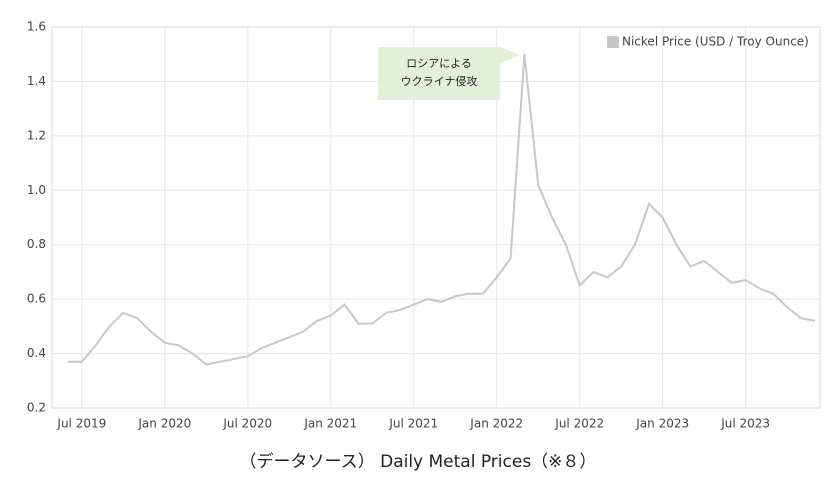 Image resolution: width=835 pixels, height=482 pixels. Describe the element at coordinates (579, 424) in the screenshot. I see `x-tick-label: Jul 2022` at that location.